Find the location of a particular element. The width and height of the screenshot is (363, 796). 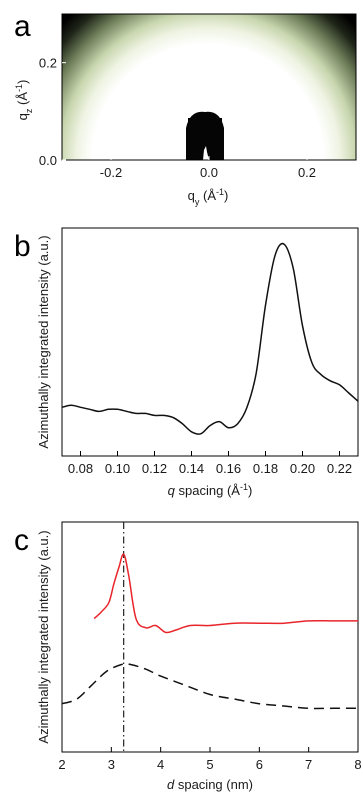

panel-a-ticks: -0.2 0.0 0.2 0.0 0.2 is located at coordinates (177, 118).